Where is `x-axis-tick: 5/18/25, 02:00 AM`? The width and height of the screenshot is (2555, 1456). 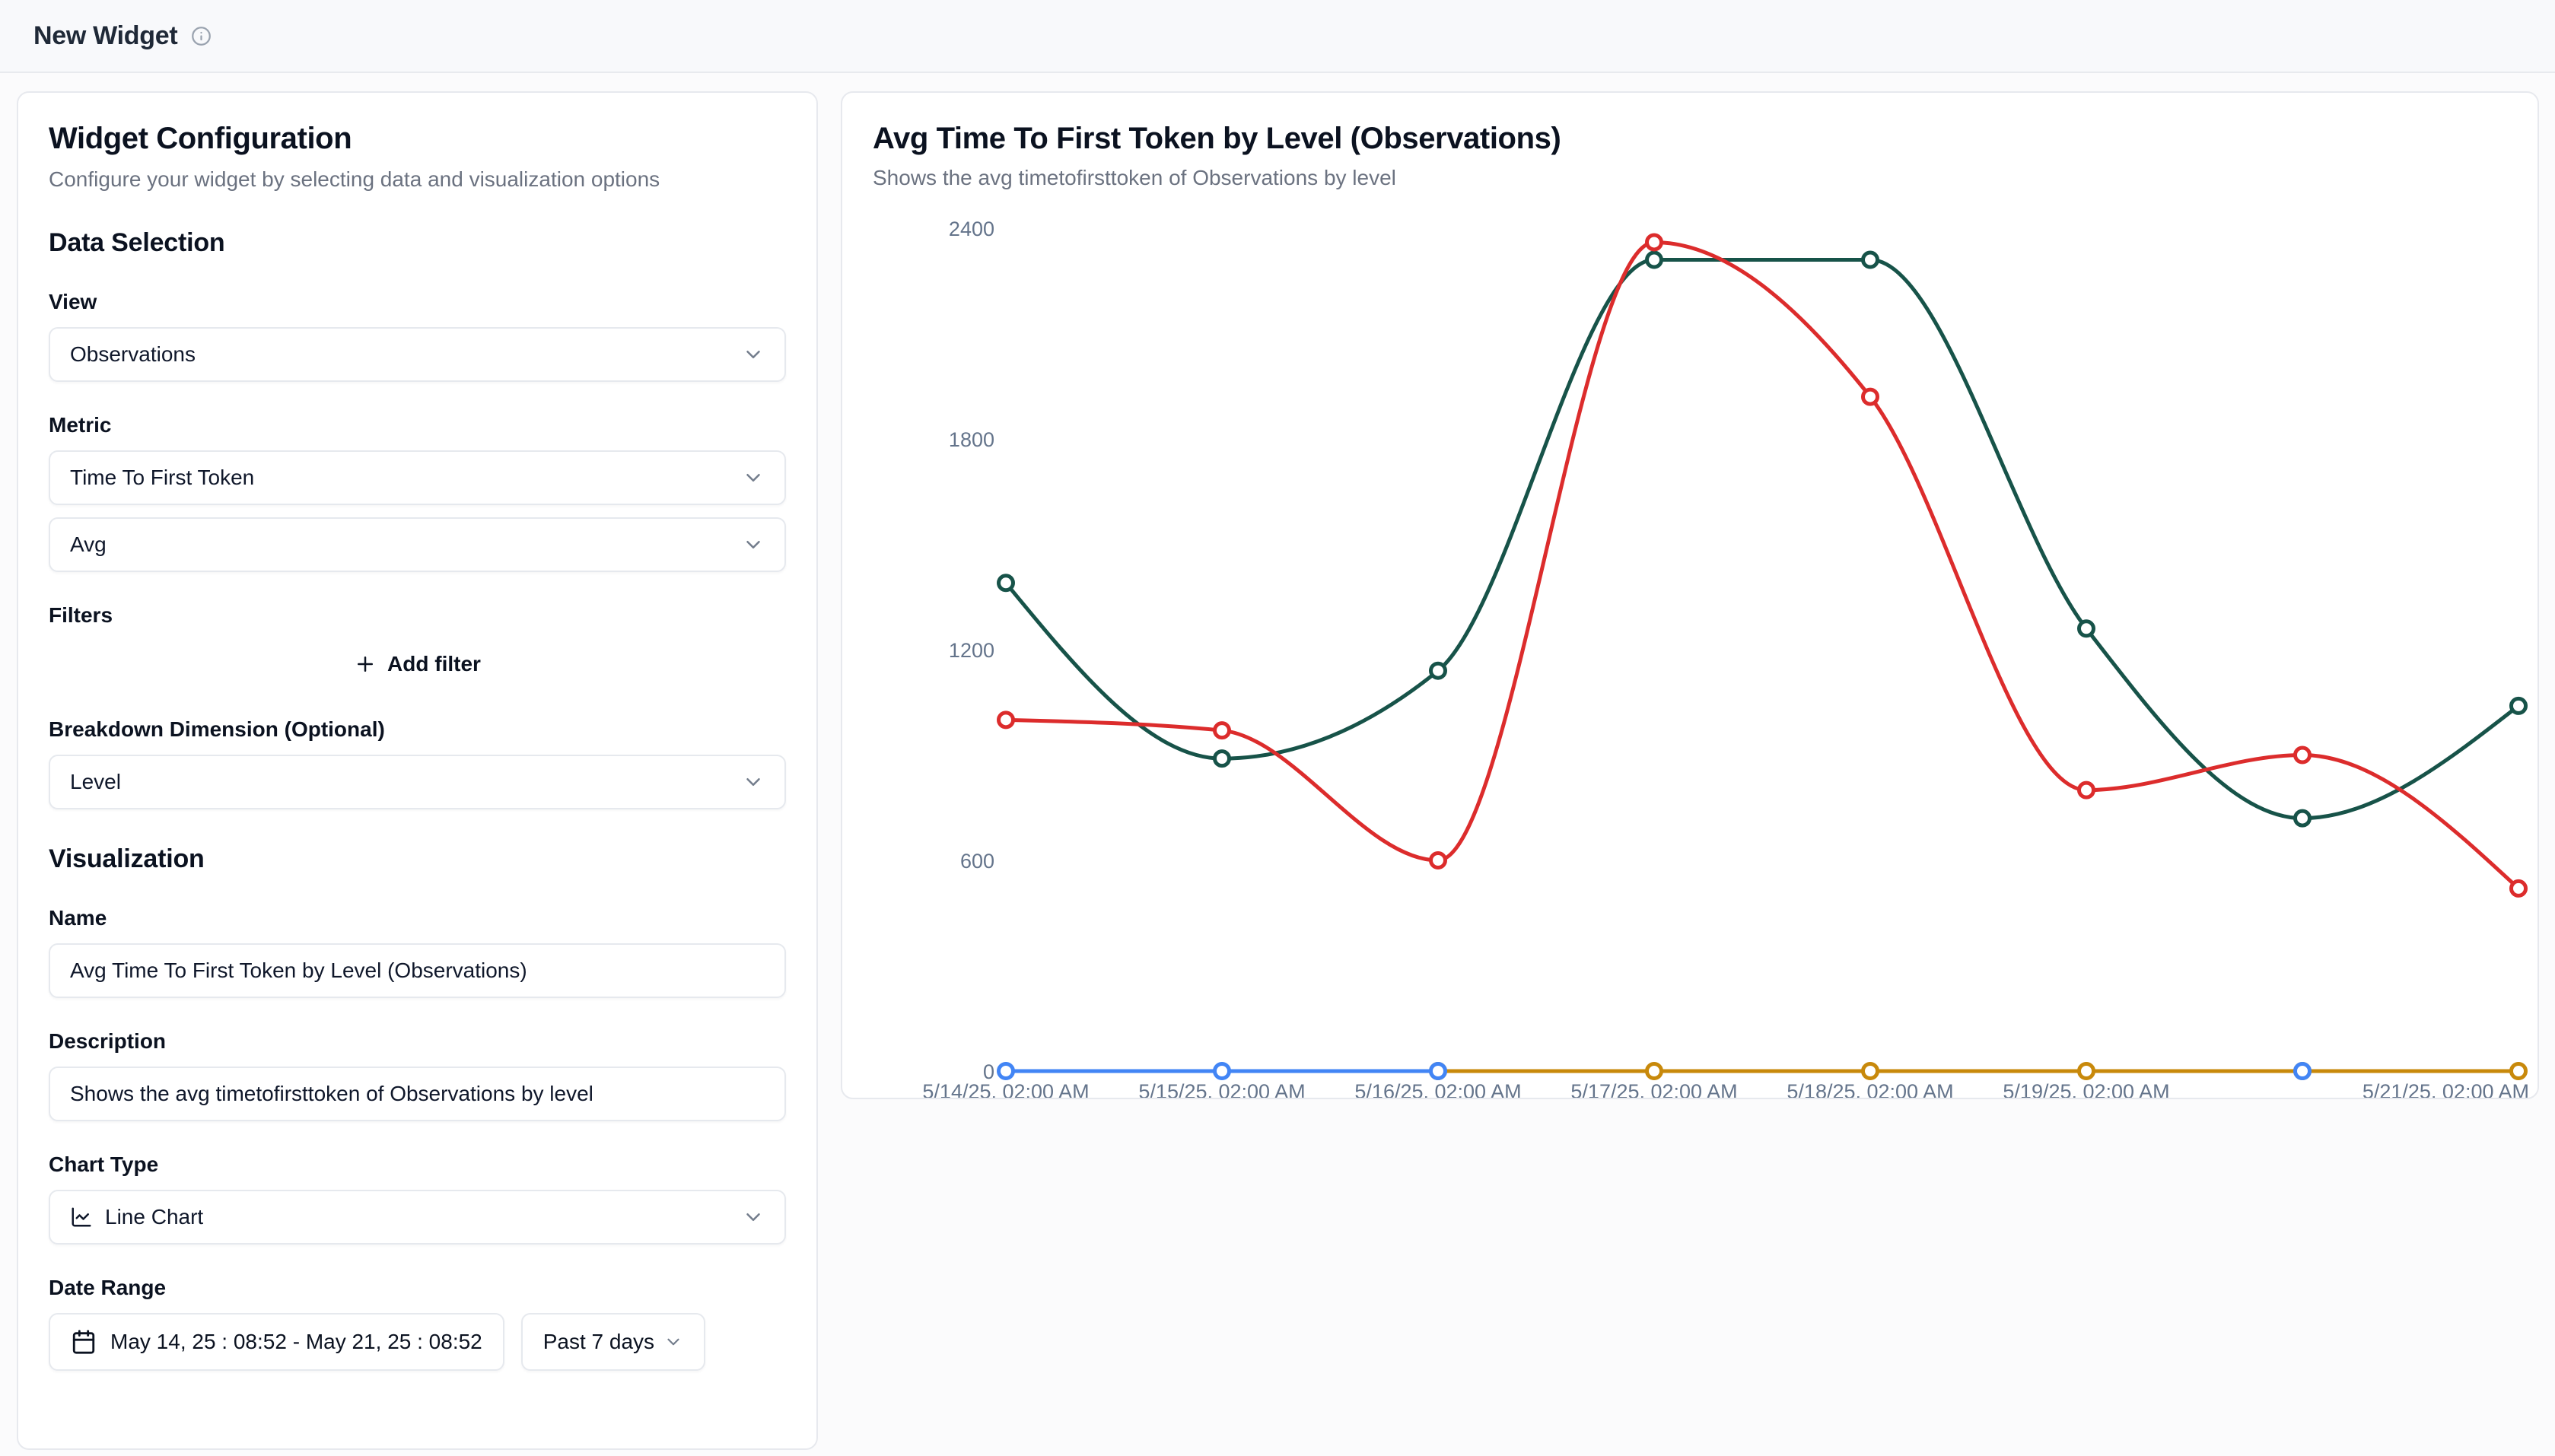 x-axis-tick: 5/18/25, 02:00 AM is located at coordinates (1870, 1089).